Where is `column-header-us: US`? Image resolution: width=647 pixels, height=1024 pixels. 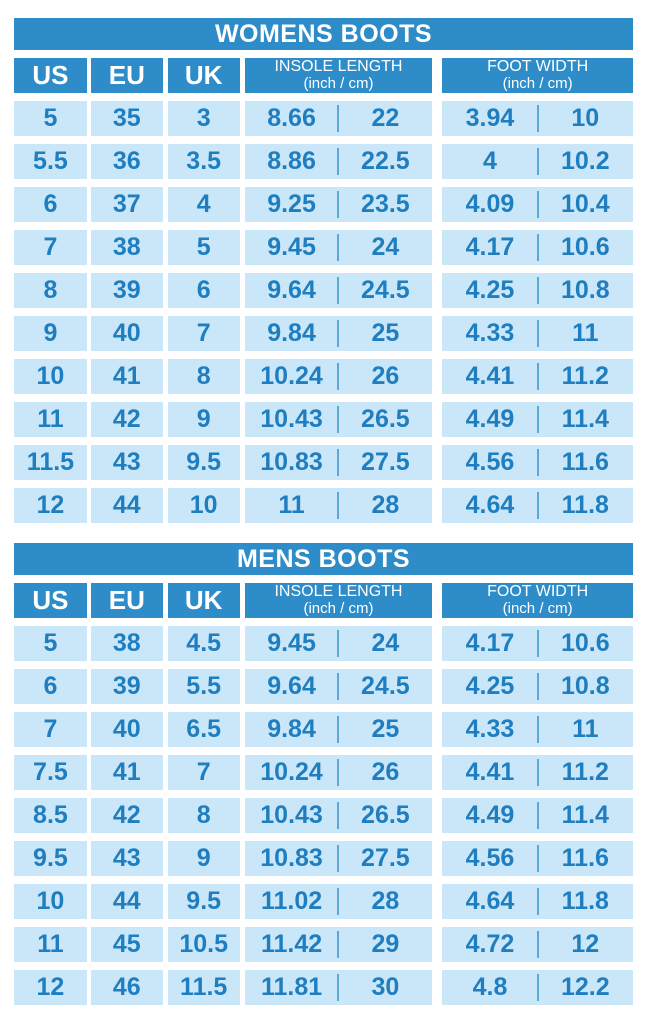 column-header-us: US is located at coordinates (50, 75).